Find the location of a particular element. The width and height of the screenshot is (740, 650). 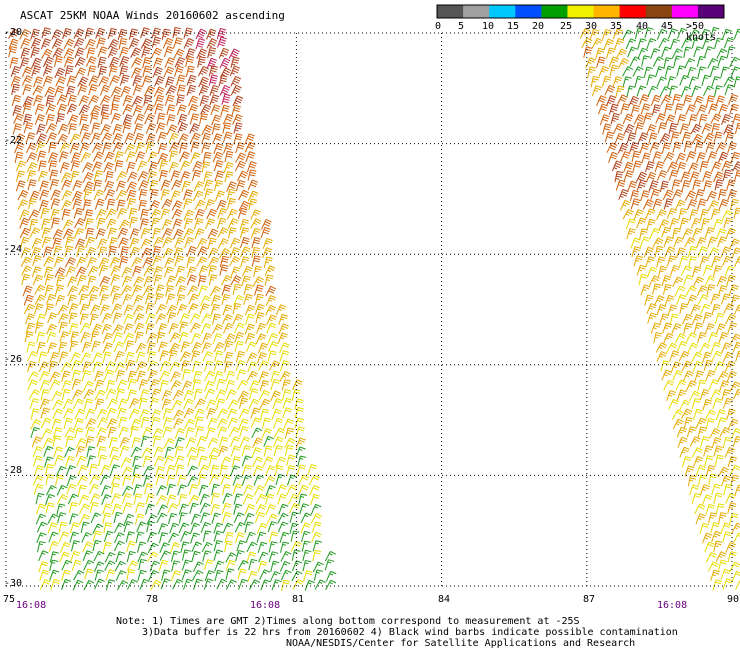

colorbar-label: 15 is located at coordinates (513, 26).